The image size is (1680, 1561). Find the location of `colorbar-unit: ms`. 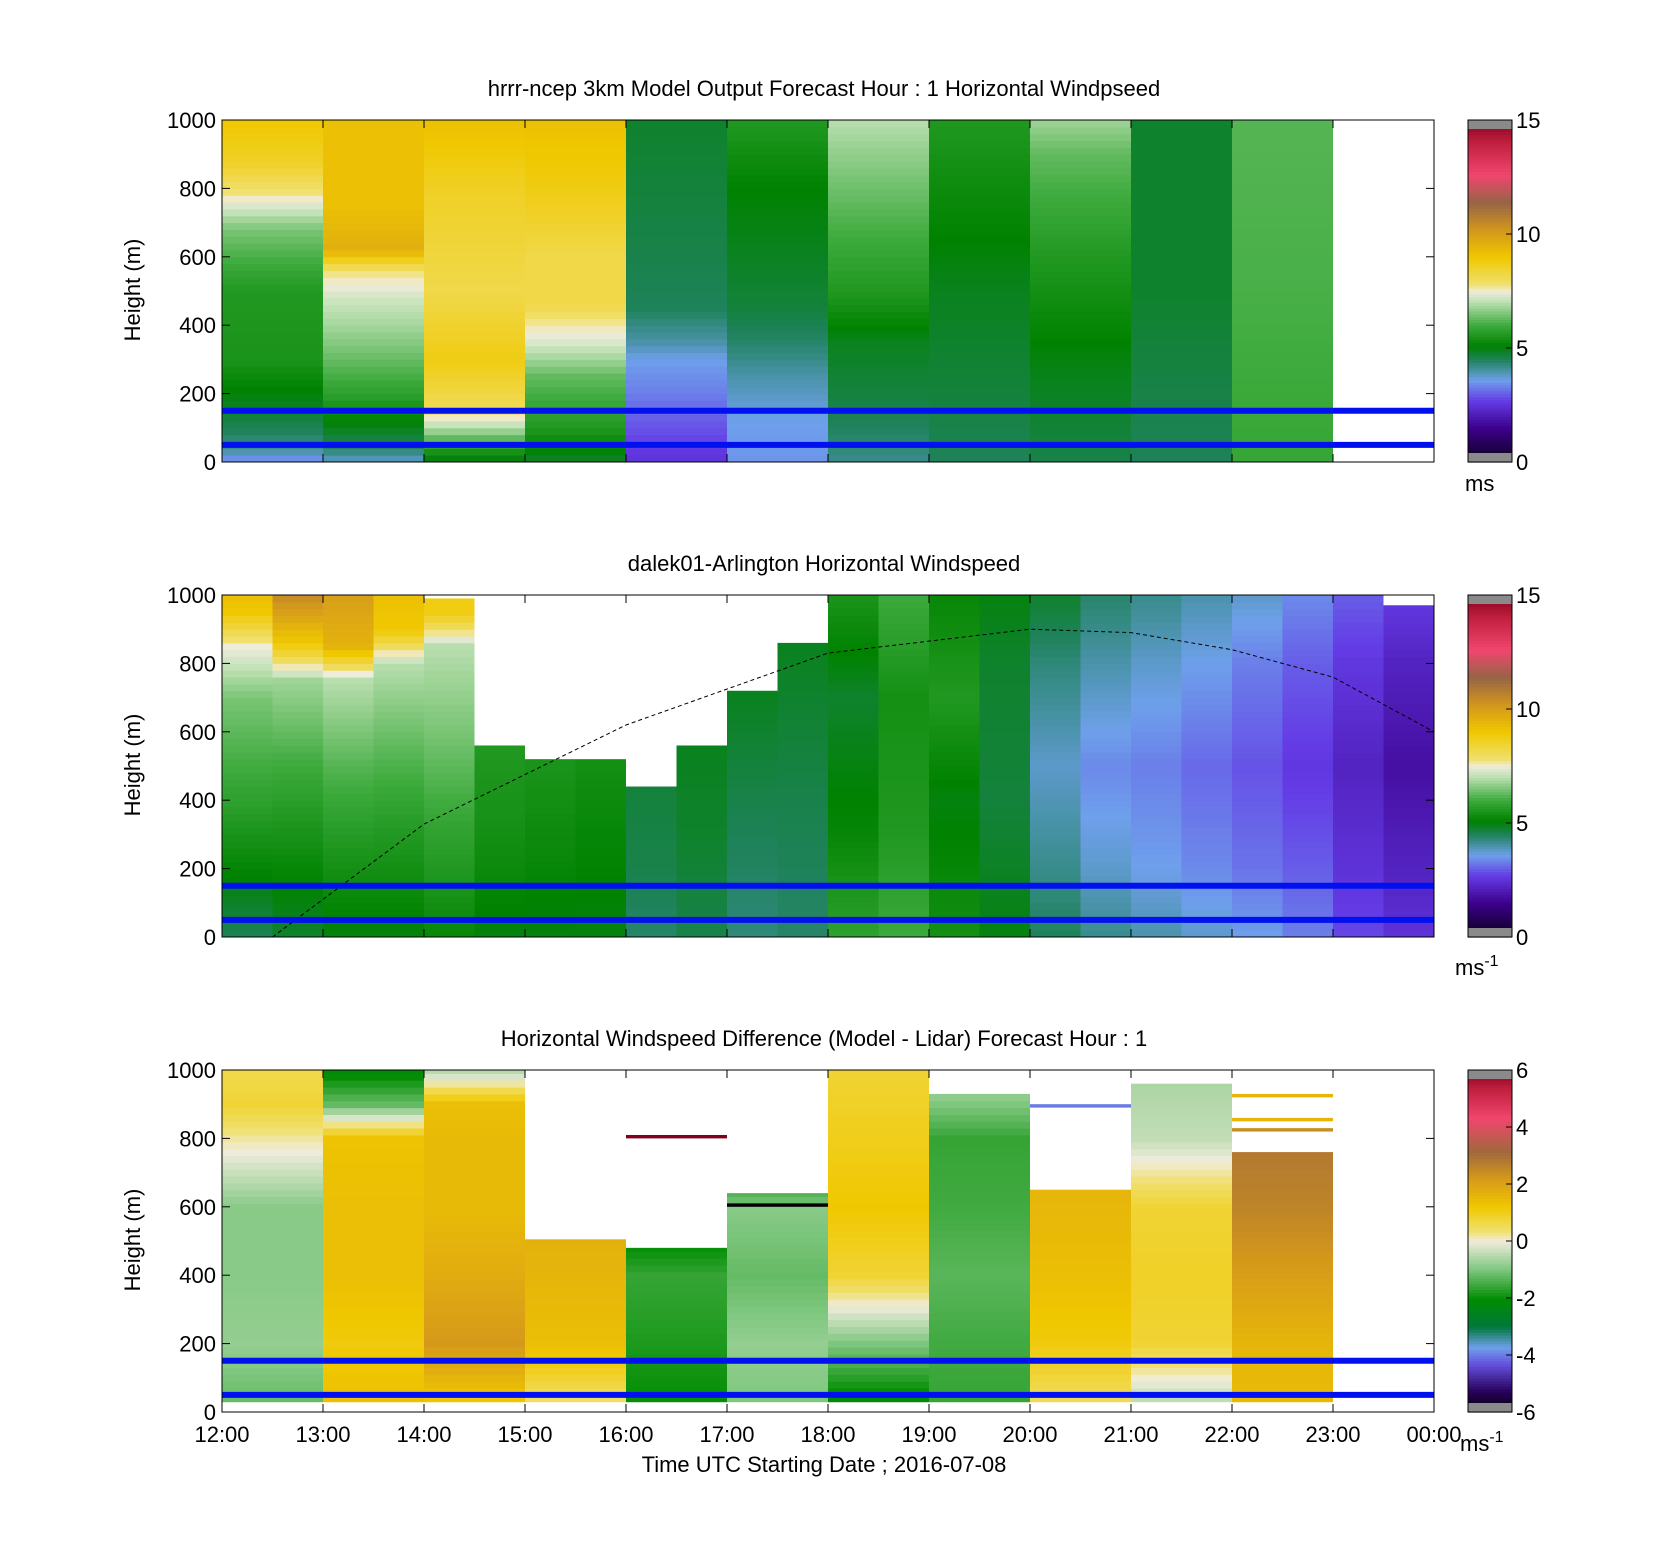

colorbar-unit: ms is located at coordinates (1479, 483).